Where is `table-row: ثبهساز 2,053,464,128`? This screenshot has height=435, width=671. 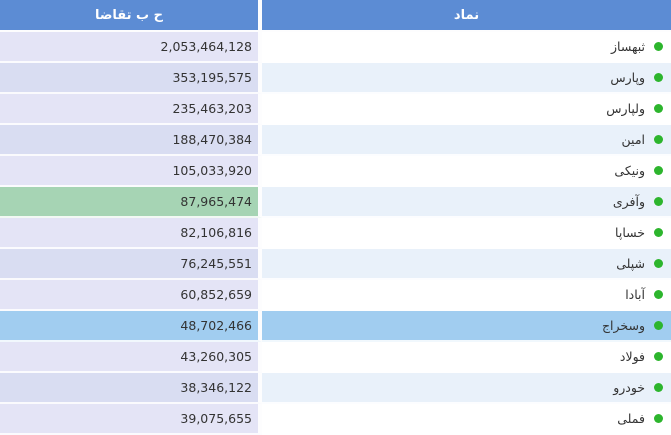 table-row: ثبهساز 2,053,464,128 is located at coordinates (335, 47).